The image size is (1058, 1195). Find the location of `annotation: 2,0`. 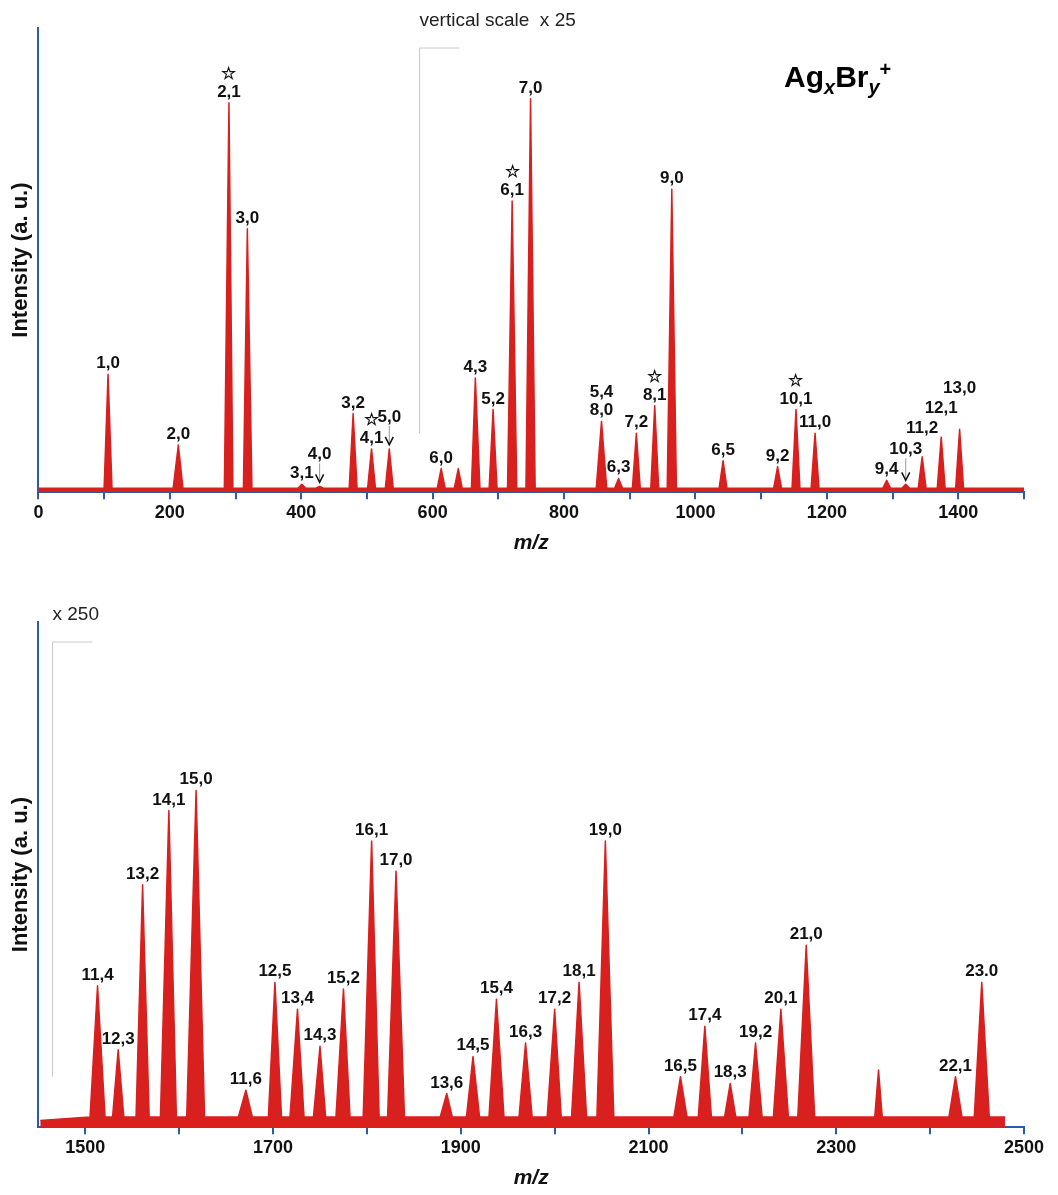

annotation: 2,0 is located at coordinates (178, 433).